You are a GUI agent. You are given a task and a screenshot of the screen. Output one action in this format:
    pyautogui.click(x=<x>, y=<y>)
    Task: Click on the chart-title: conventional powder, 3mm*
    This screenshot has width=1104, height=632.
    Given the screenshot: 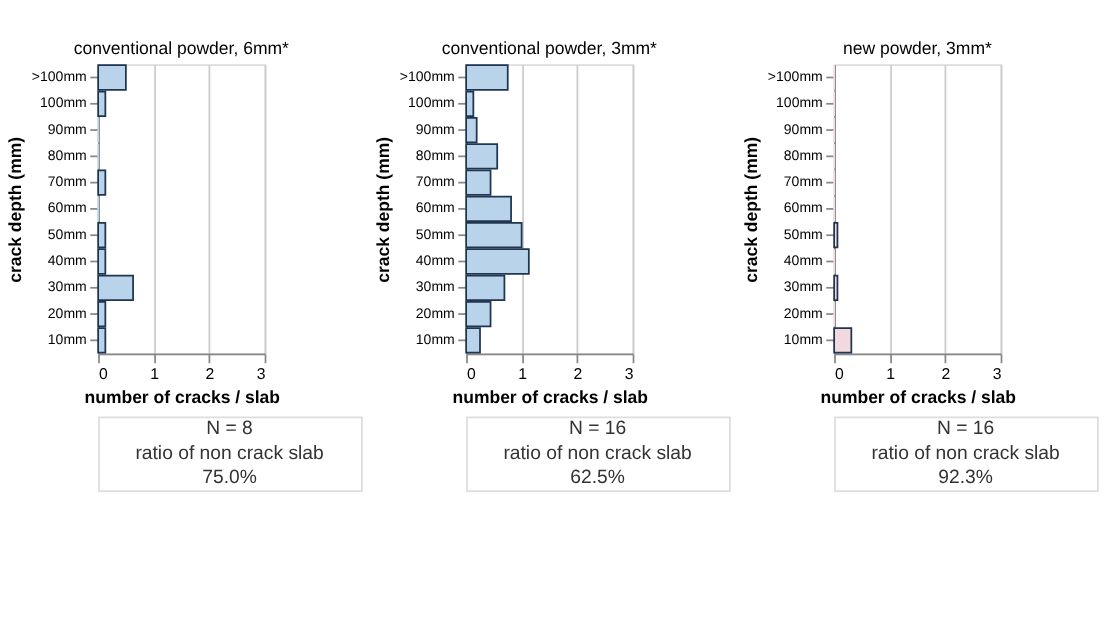 What is the action you would take?
    pyautogui.click(x=550, y=47)
    